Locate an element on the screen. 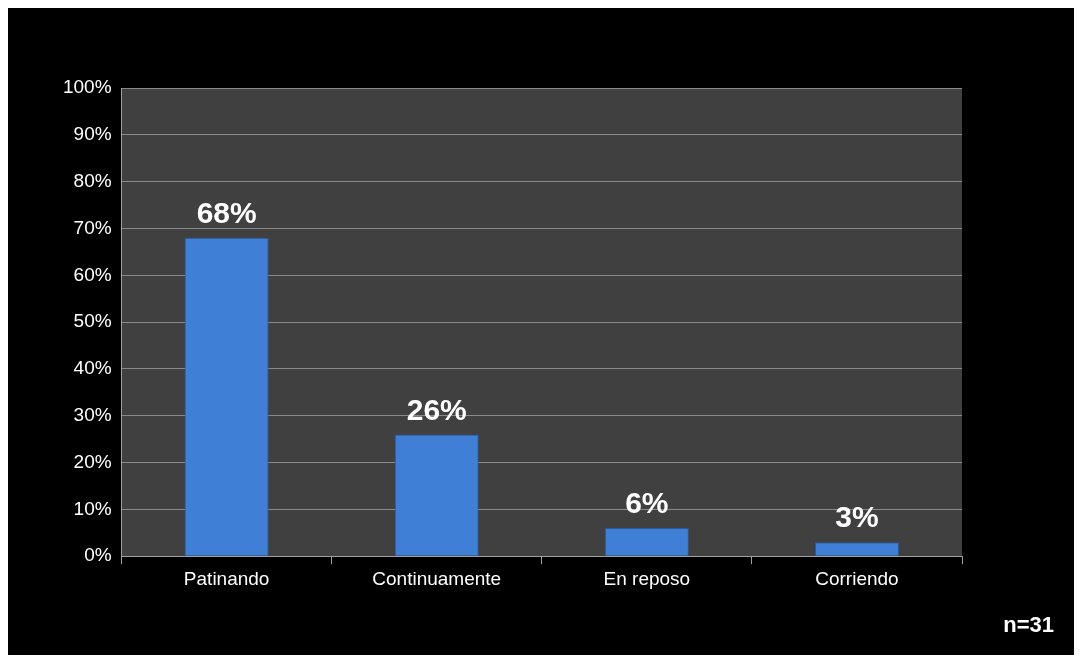  text: n=31 is located at coordinates (1028, 625).